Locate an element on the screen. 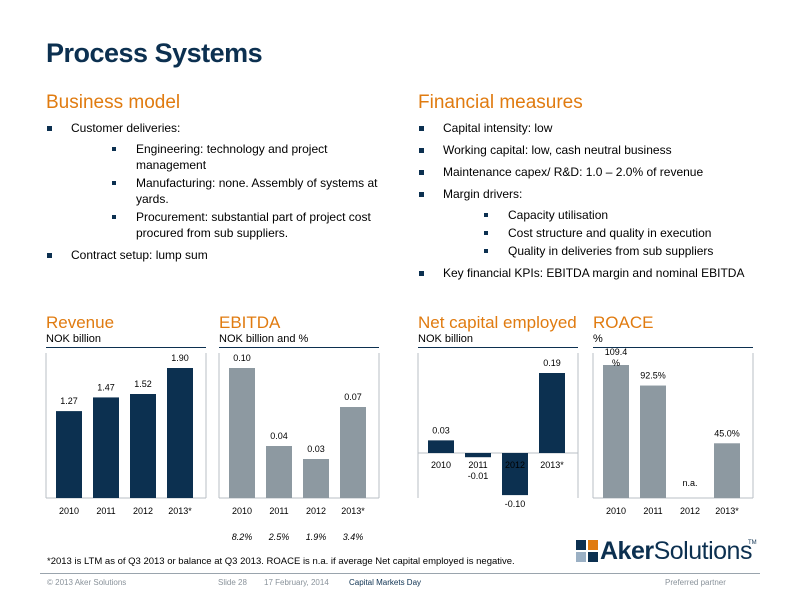 The height and width of the screenshot is (600, 800). ebitda-chart-unit: NOK billion and % is located at coordinates (264, 339).